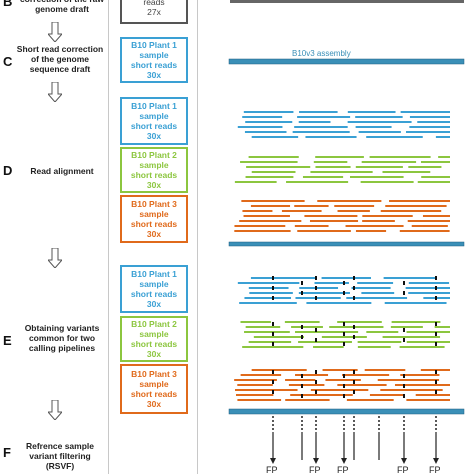 This screenshot has width=474, height=474. I want to click on box-e-plant3: B10 Plant 3 sample short reads 30x, so click(154, 389).